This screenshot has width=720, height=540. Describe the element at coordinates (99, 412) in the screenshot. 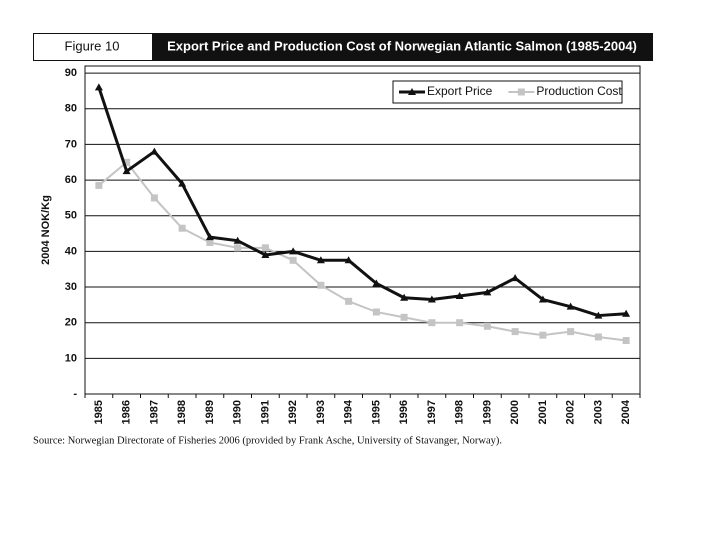

I see `x-tick-label: 1985` at that location.